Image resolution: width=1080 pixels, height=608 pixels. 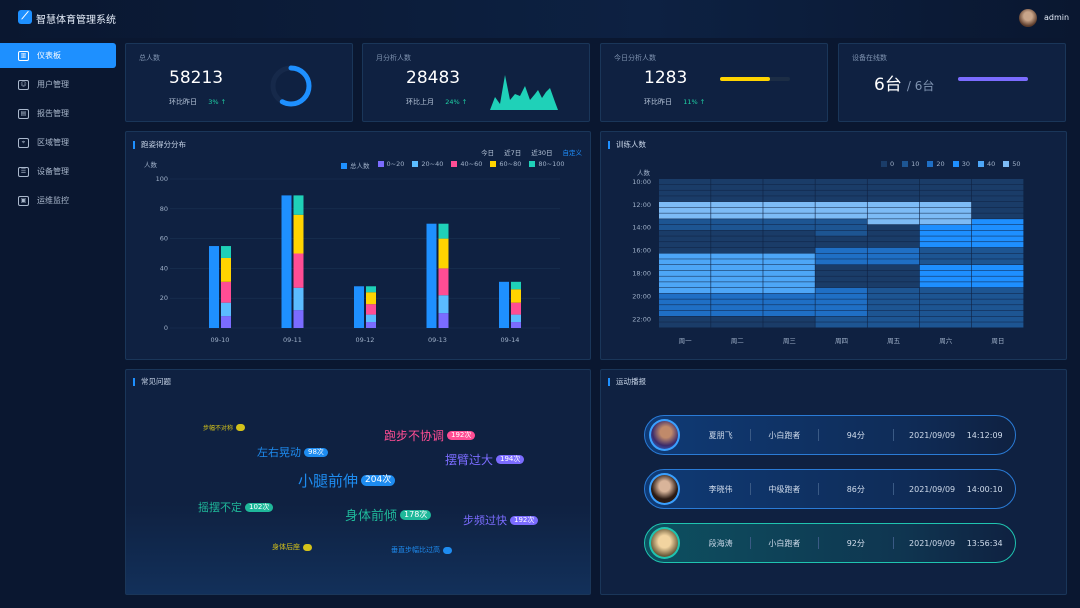 I want to click on tab-3: 自定义, so click(x=572, y=153).